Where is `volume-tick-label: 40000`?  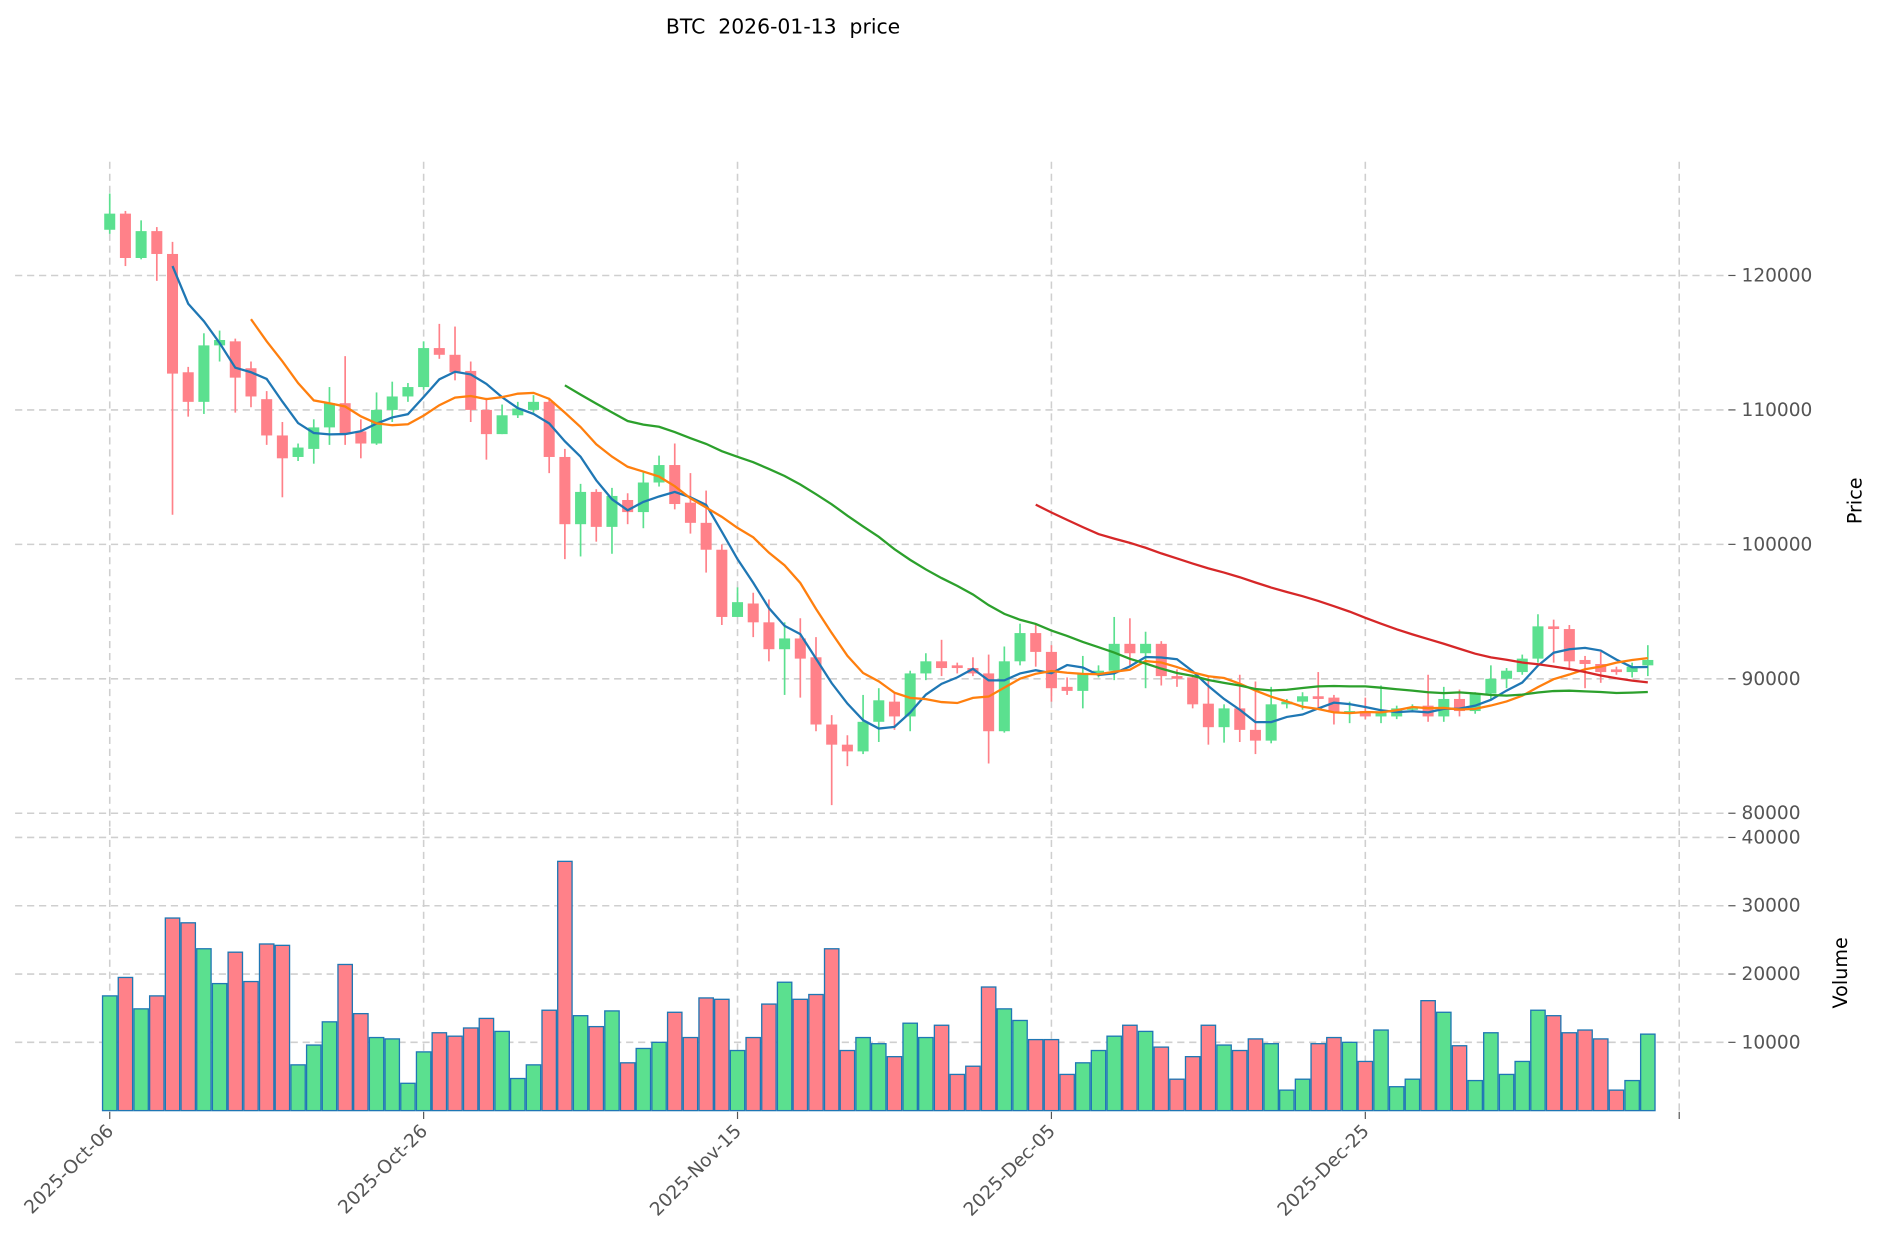 volume-tick-label: 40000 is located at coordinates (1771, 837).